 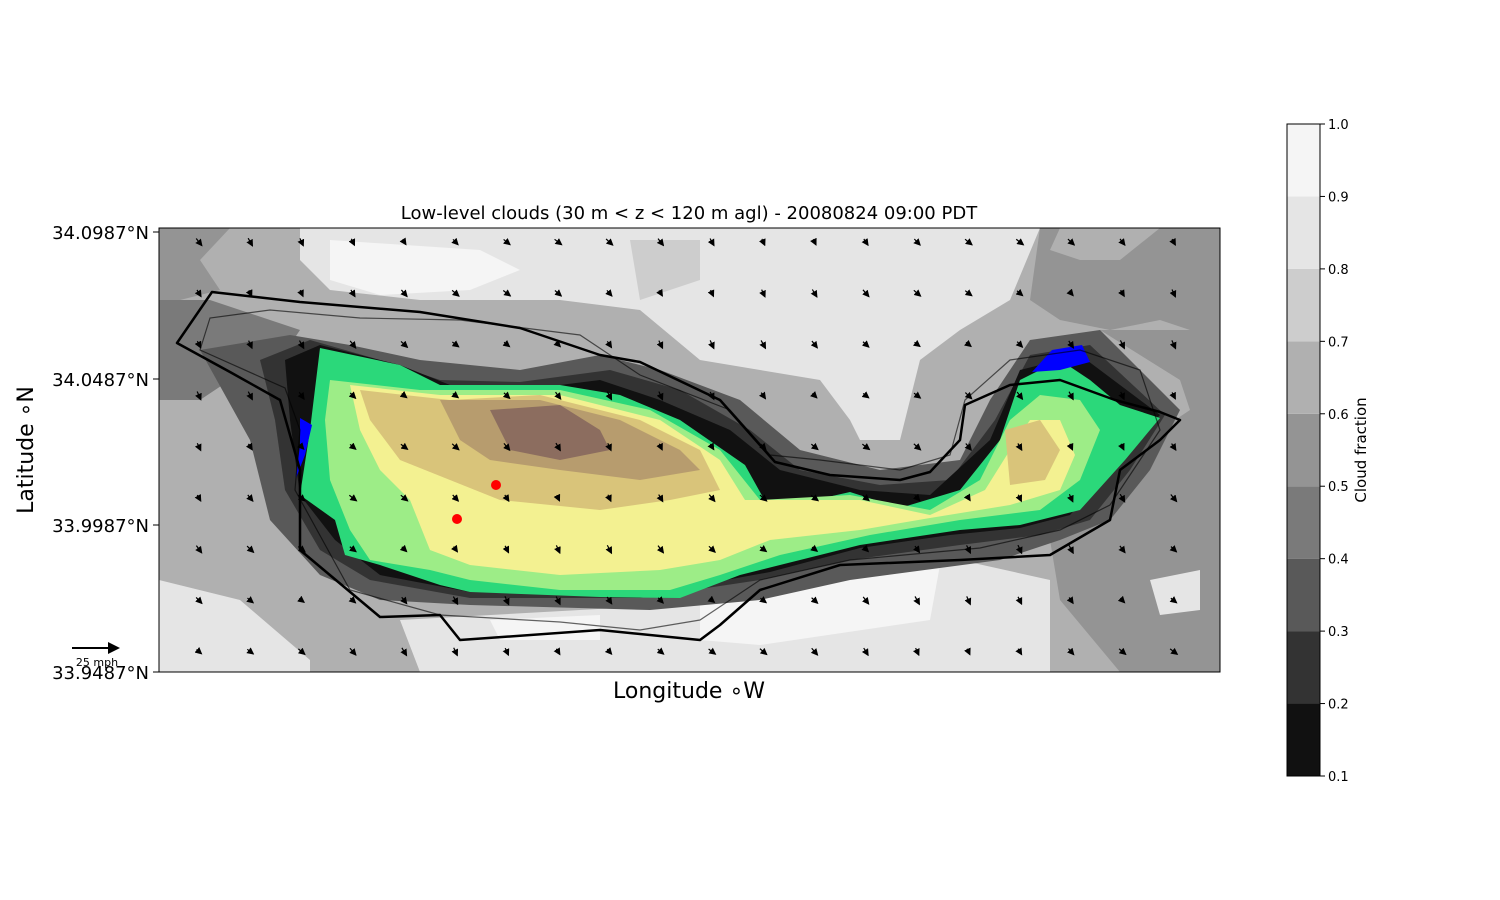 I want to click on colorbar-frame, so click(x=1303, y=450).